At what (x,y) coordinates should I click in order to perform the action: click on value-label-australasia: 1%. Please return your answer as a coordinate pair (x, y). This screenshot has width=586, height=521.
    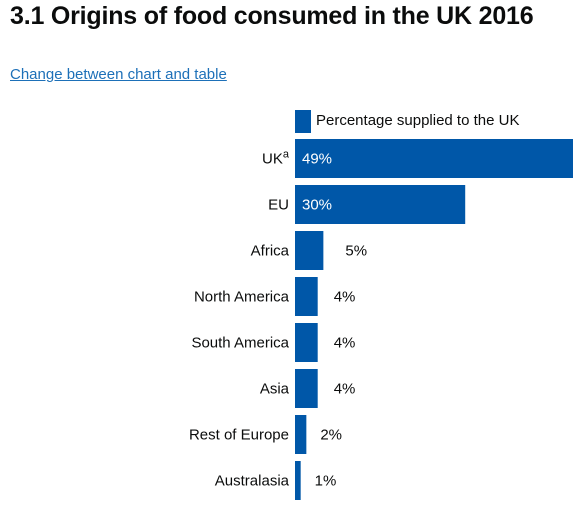
    Looking at the image, I should click on (326, 481).